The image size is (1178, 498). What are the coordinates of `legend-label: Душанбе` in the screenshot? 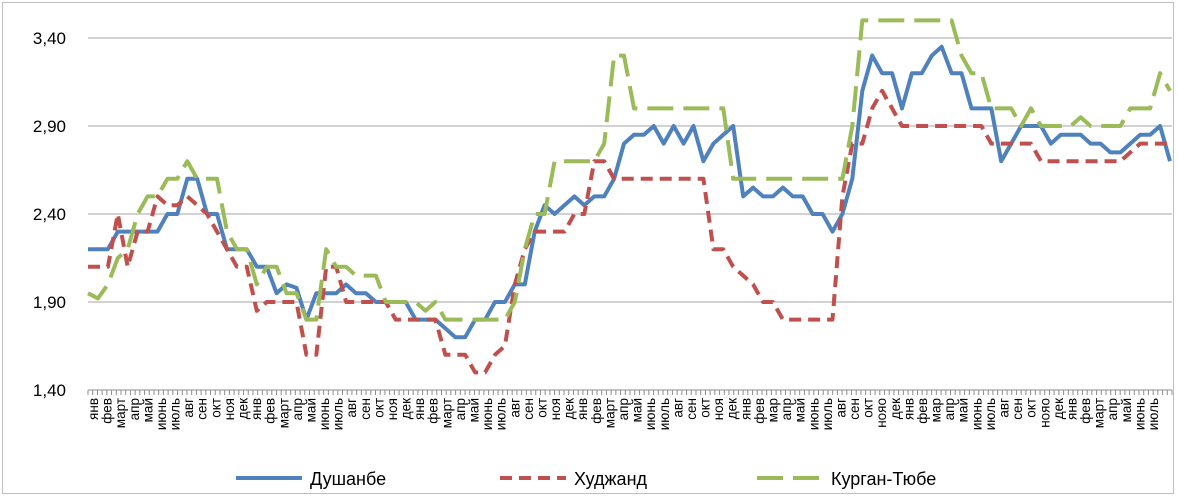 It's located at (348, 479).